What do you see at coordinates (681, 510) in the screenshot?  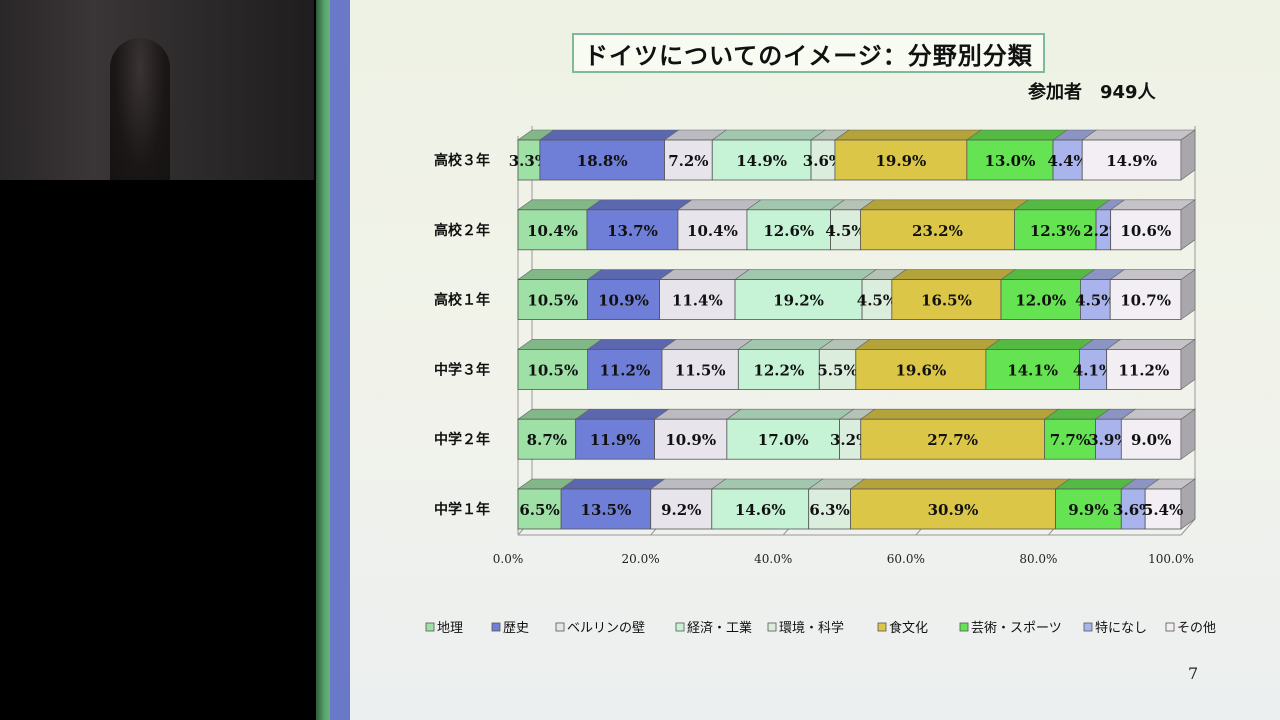 I see `data-label: 9.2%` at bounding box center [681, 510].